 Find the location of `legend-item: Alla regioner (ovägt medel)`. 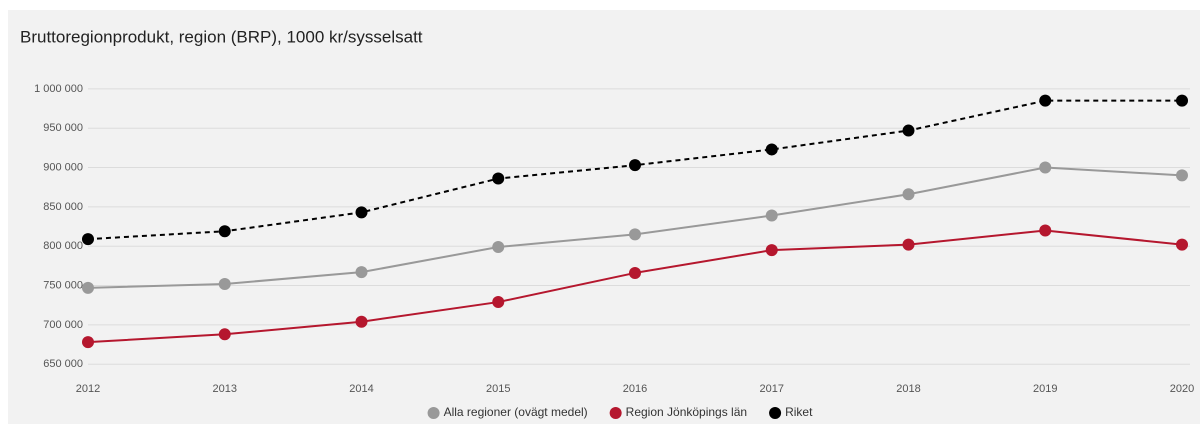

legend-item: Alla regioner (ovägt medel) is located at coordinates (507, 412).